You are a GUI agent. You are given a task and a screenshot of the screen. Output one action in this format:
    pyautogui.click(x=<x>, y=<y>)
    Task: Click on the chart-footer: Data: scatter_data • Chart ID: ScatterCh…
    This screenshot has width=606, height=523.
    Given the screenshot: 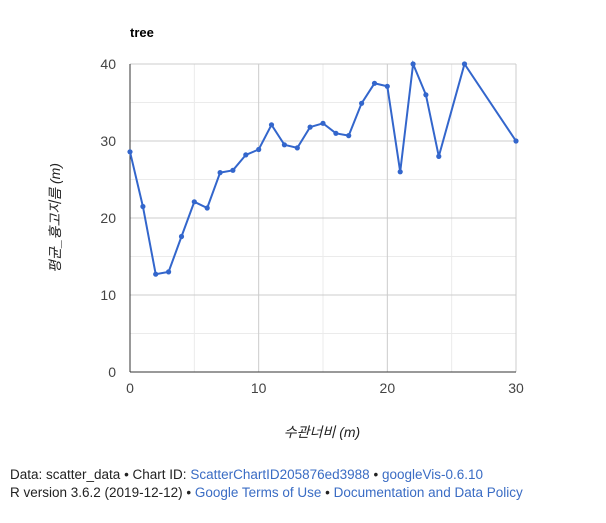 What is the action you would take?
    pyautogui.click(x=266, y=484)
    